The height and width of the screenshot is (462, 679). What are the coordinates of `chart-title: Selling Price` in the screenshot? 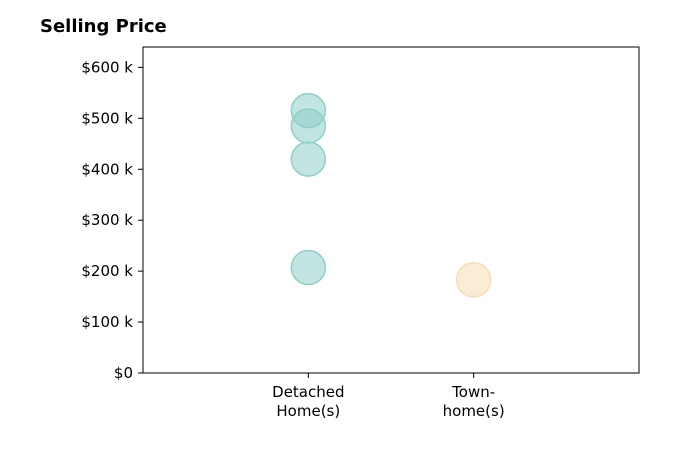 It's located at (103, 26).